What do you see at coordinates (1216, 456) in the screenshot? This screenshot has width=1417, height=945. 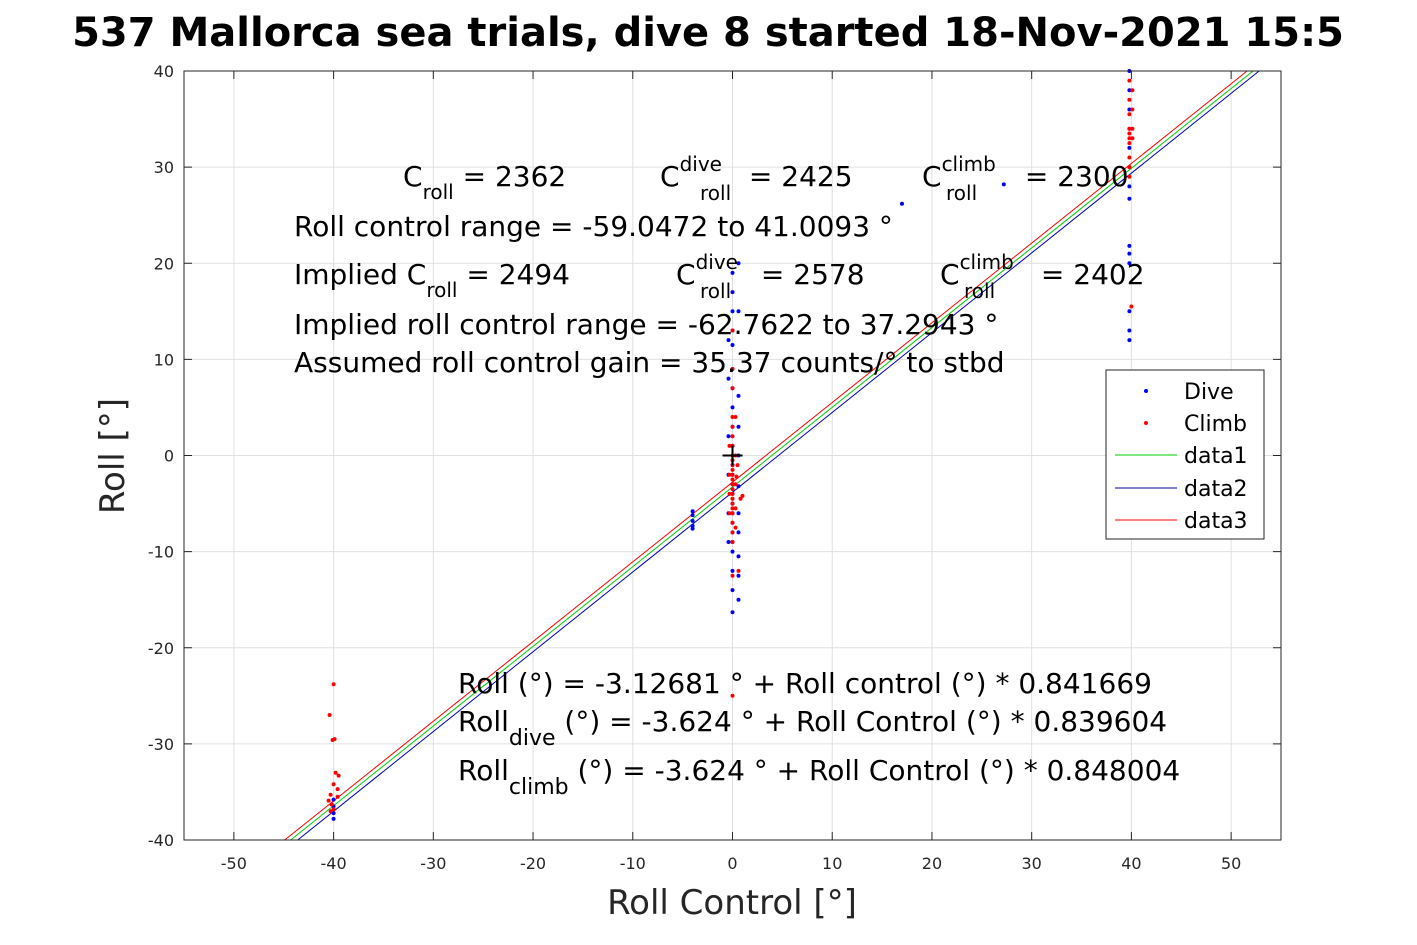 I see `legend-label-data1: data1` at bounding box center [1216, 456].